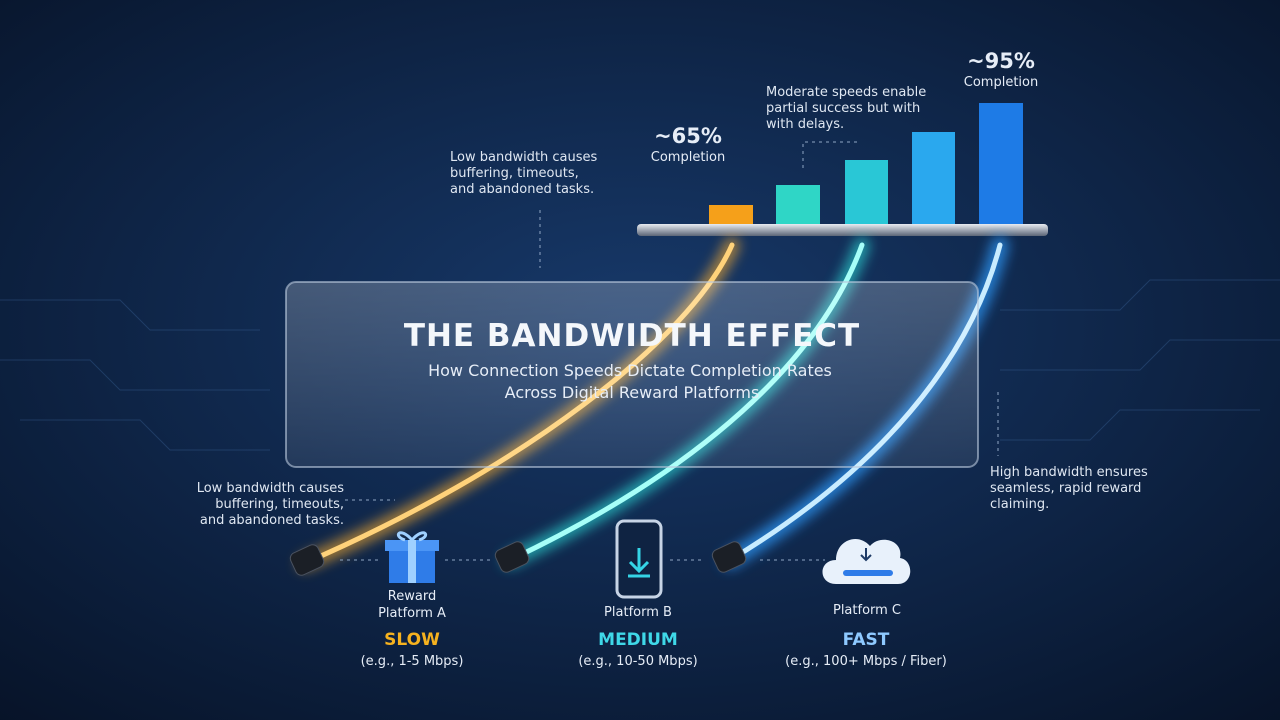 Image resolution: width=1280 pixels, height=720 pixels. Describe the element at coordinates (866, 561) in the screenshot. I see `cloud-icon` at that location.